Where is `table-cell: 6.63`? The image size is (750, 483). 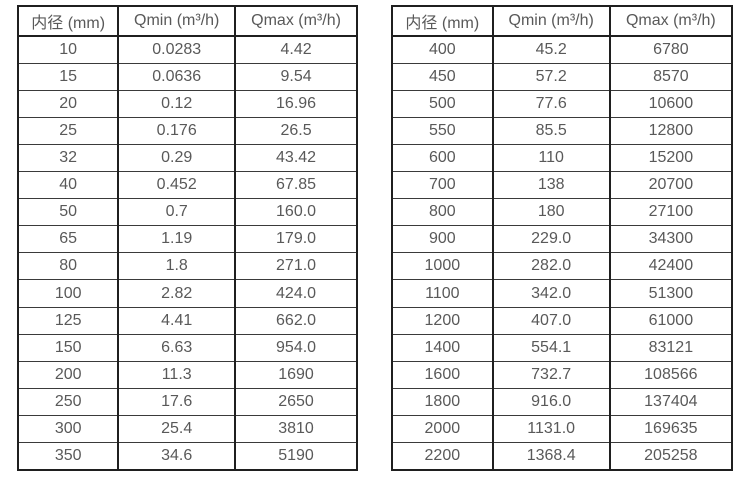 table-cell: 6.63 is located at coordinates (177, 347).